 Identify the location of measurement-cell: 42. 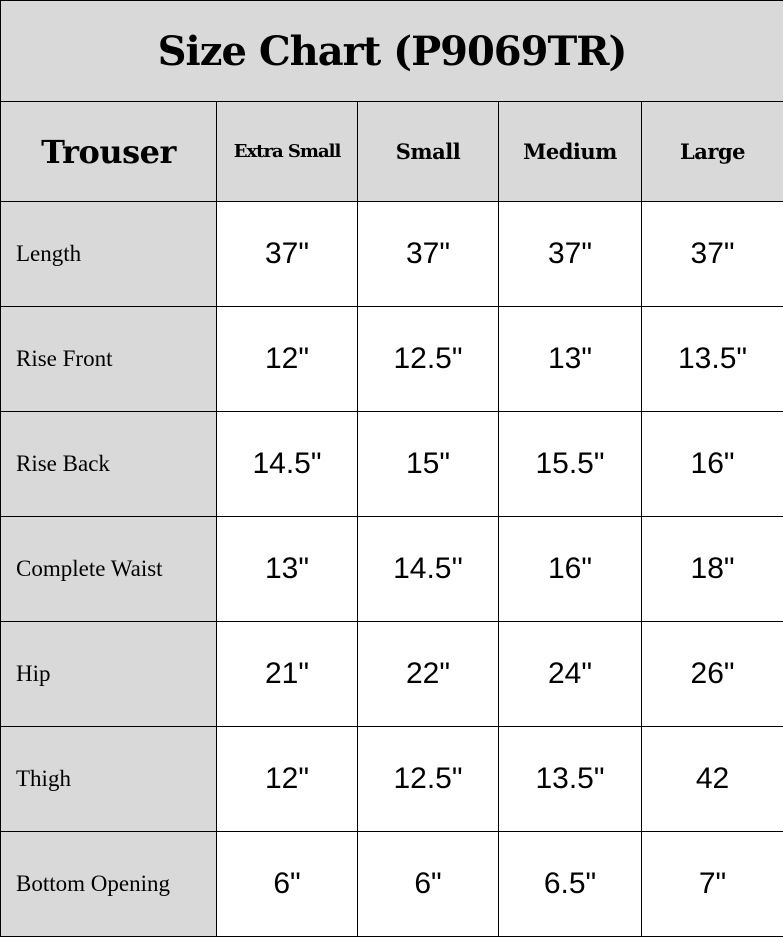
(711, 779).